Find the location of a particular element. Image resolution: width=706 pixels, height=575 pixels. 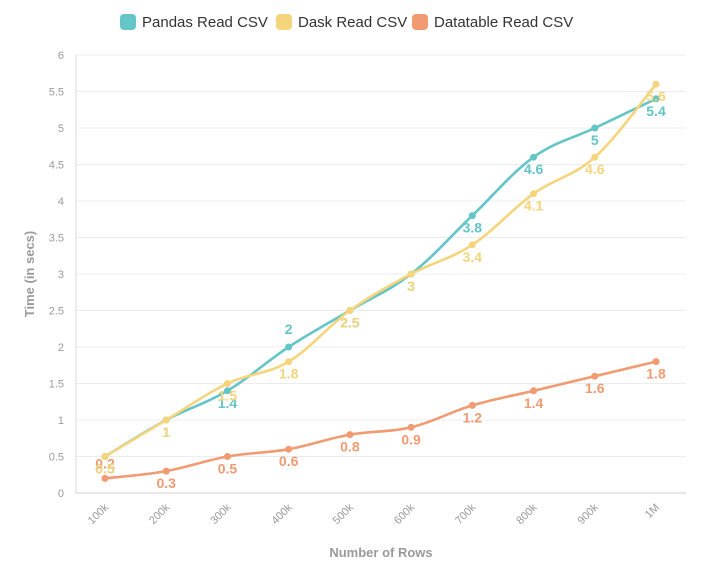

x-tick-label: 200k is located at coordinates (160, 514).